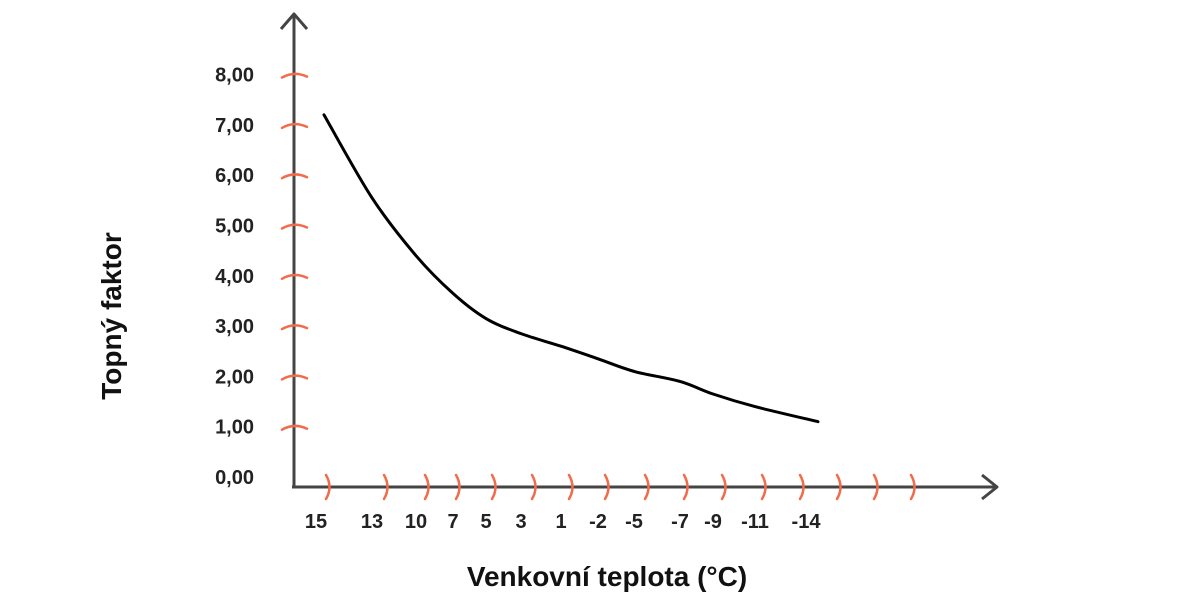 The image size is (1200, 608). Describe the element at coordinates (520, 522) in the screenshot. I see `x-tick-label: 3` at that location.